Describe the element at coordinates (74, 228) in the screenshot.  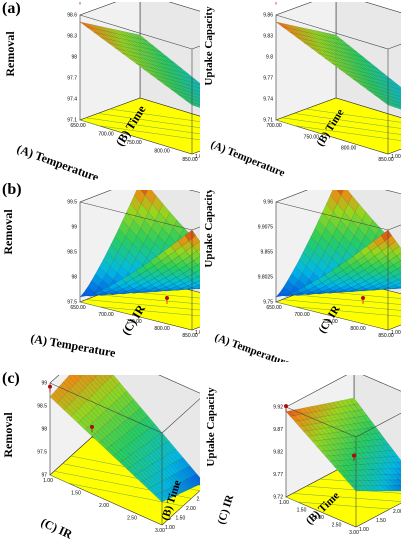
I see `z-tick-label: 99` at that location.